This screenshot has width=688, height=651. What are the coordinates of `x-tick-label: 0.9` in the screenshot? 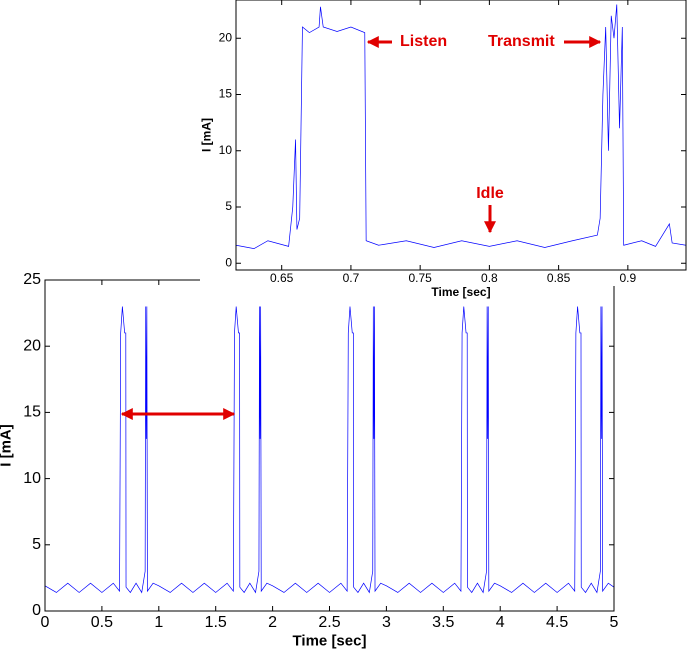 It's located at (628, 278).